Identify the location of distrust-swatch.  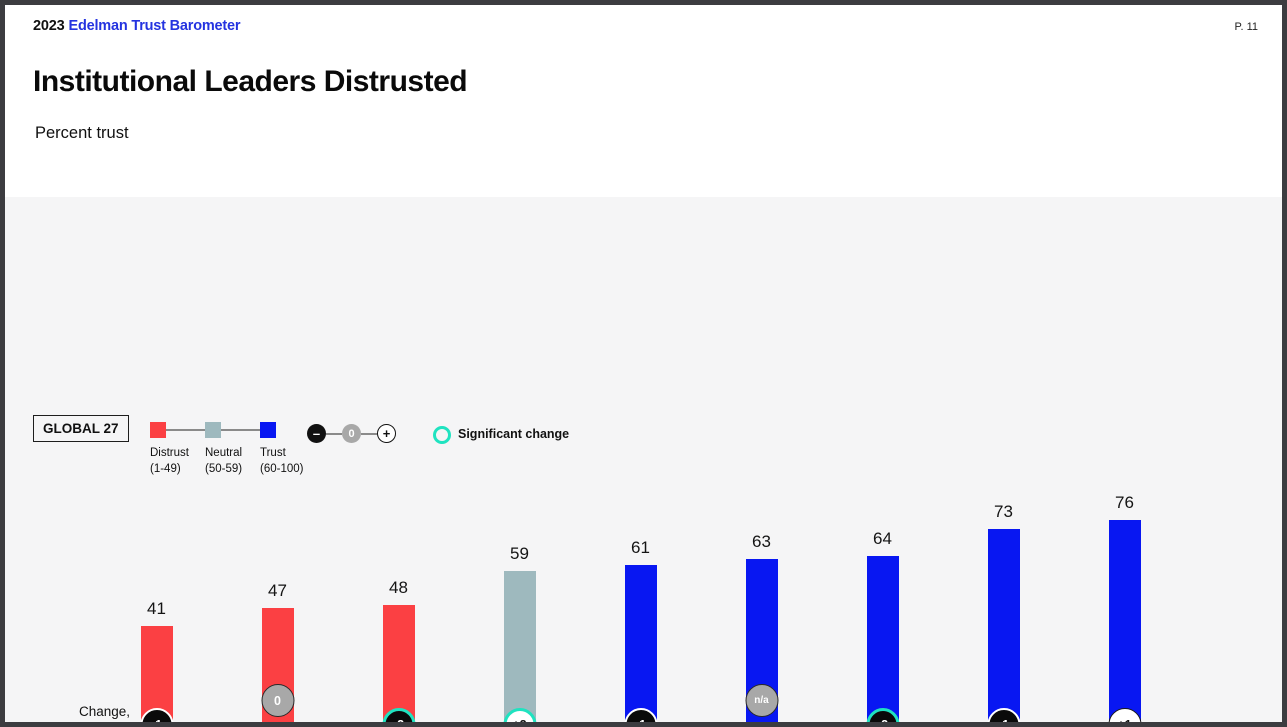
(158, 430).